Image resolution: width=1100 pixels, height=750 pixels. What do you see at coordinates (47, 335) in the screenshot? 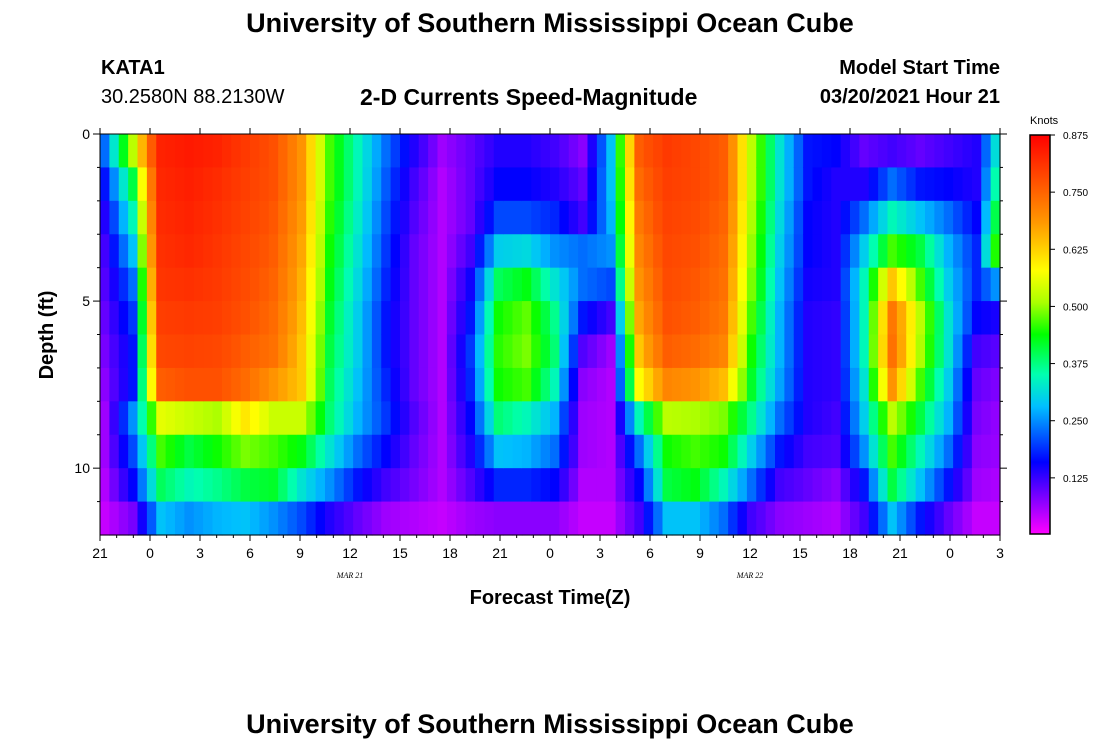
I see `y-axis-label: Depth (ft)` at bounding box center [47, 335].